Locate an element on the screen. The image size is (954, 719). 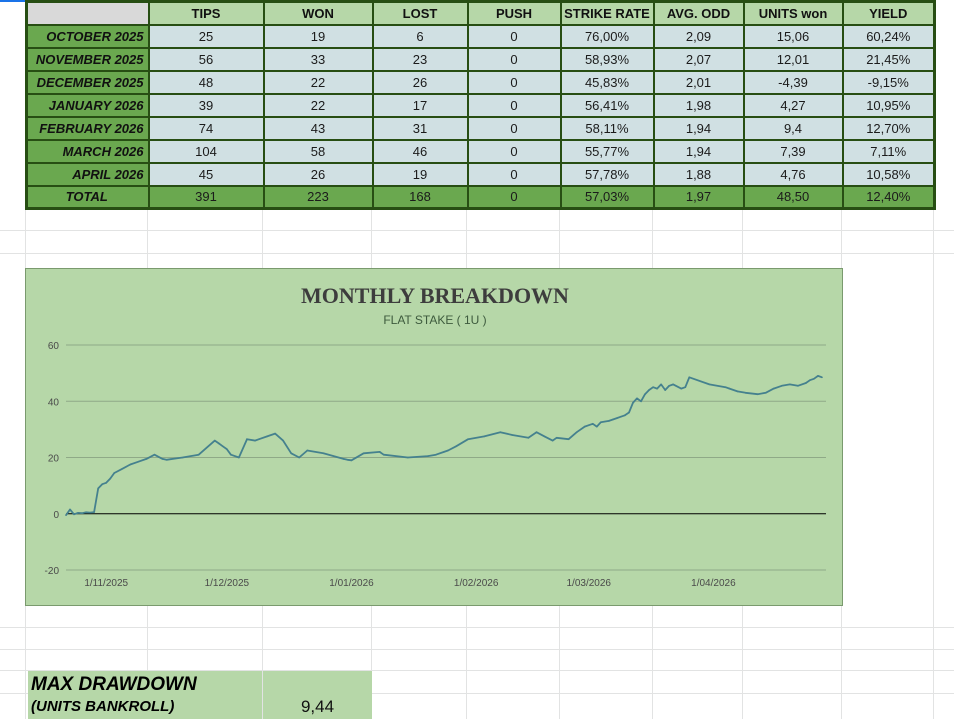
cell-strike-rate: 56,41% is located at coordinates (607, 105).